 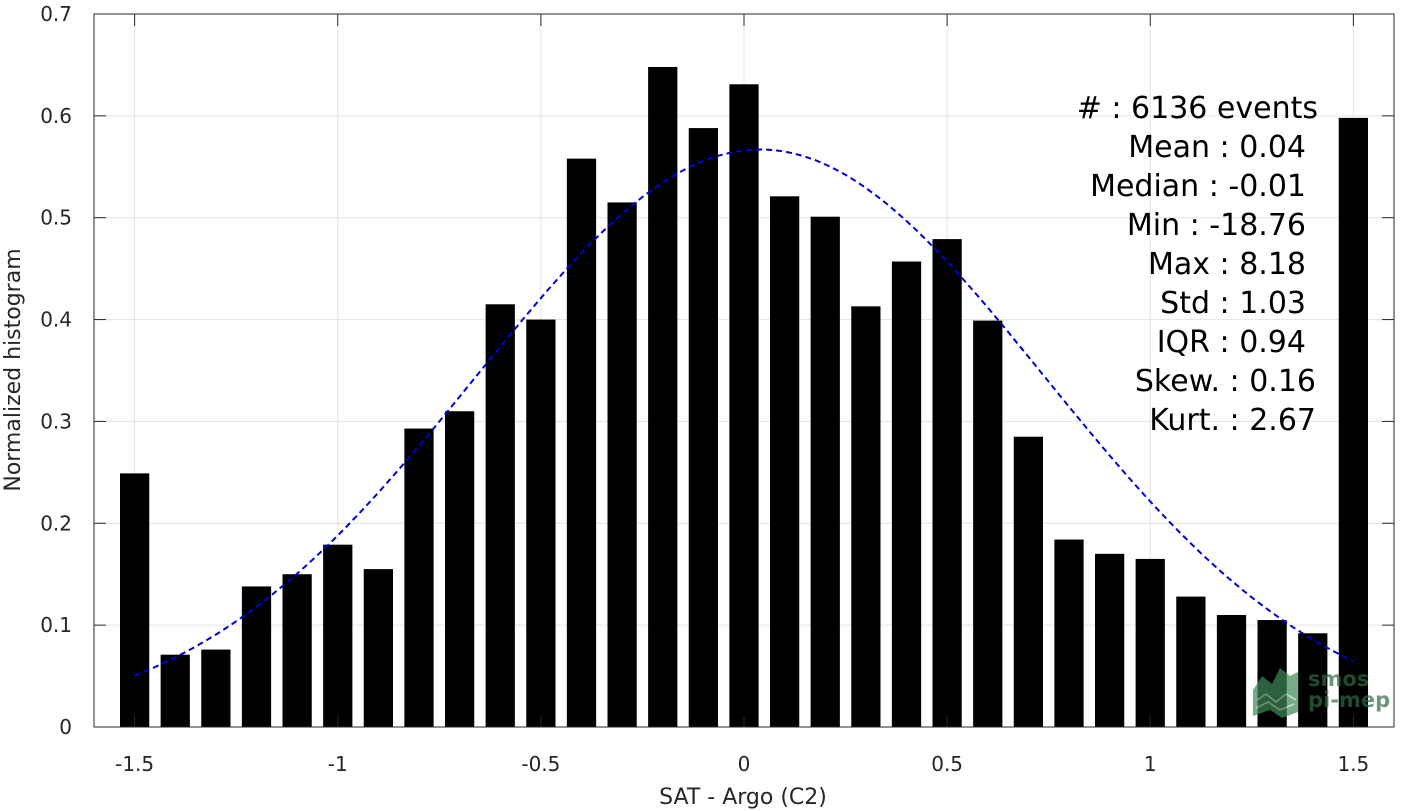 What do you see at coordinates (1275, 693) in the screenshot?
I see `logo-mountain-icon` at bounding box center [1275, 693].